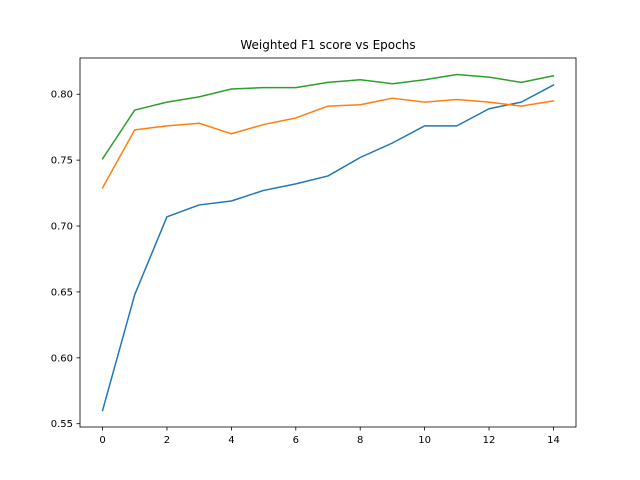 The width and height of the screenshot is (640, 480). What do you see at coordinates (62, 161) in the screenshot?
I see `y-tick-label: 0.75` at bounding box center [62, 161].